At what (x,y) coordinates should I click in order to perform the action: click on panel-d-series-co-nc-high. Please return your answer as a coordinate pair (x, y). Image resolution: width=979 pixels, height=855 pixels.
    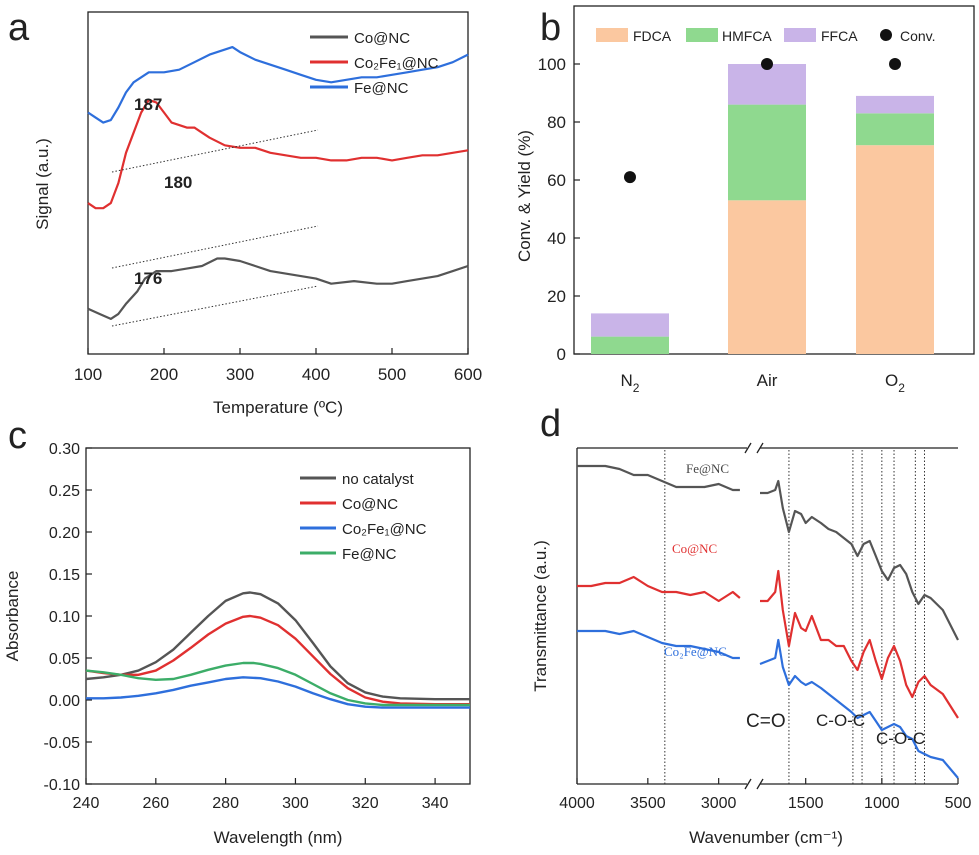
    Looking at the image, I should click on (659, 589).